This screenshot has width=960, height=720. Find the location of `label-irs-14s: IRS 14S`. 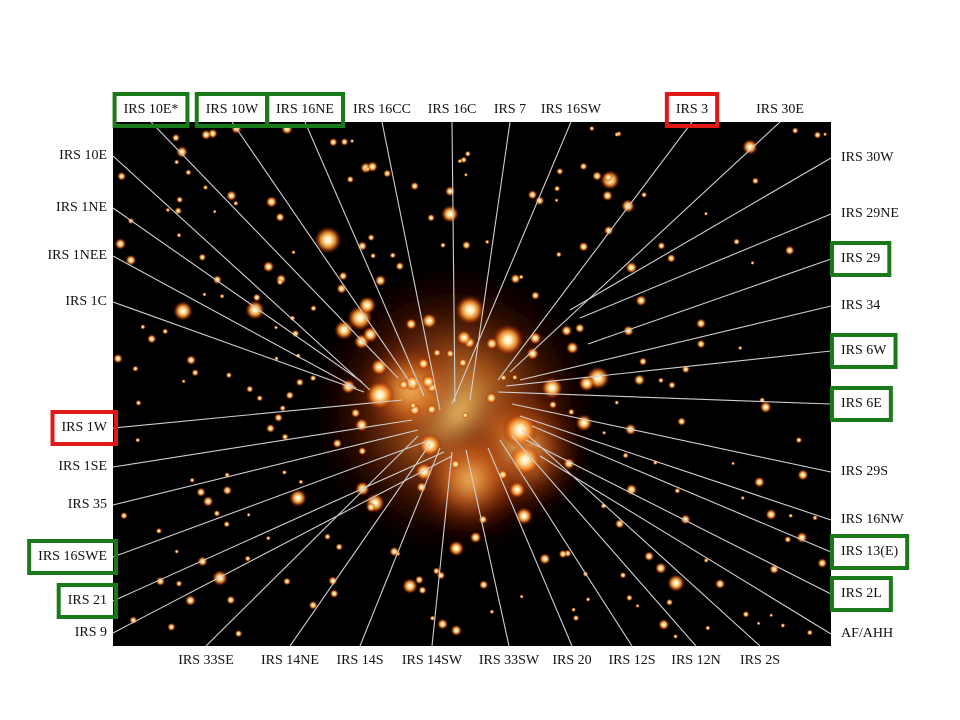

label-irs-14s: IRS 14S is located at coordinates (360, 660).